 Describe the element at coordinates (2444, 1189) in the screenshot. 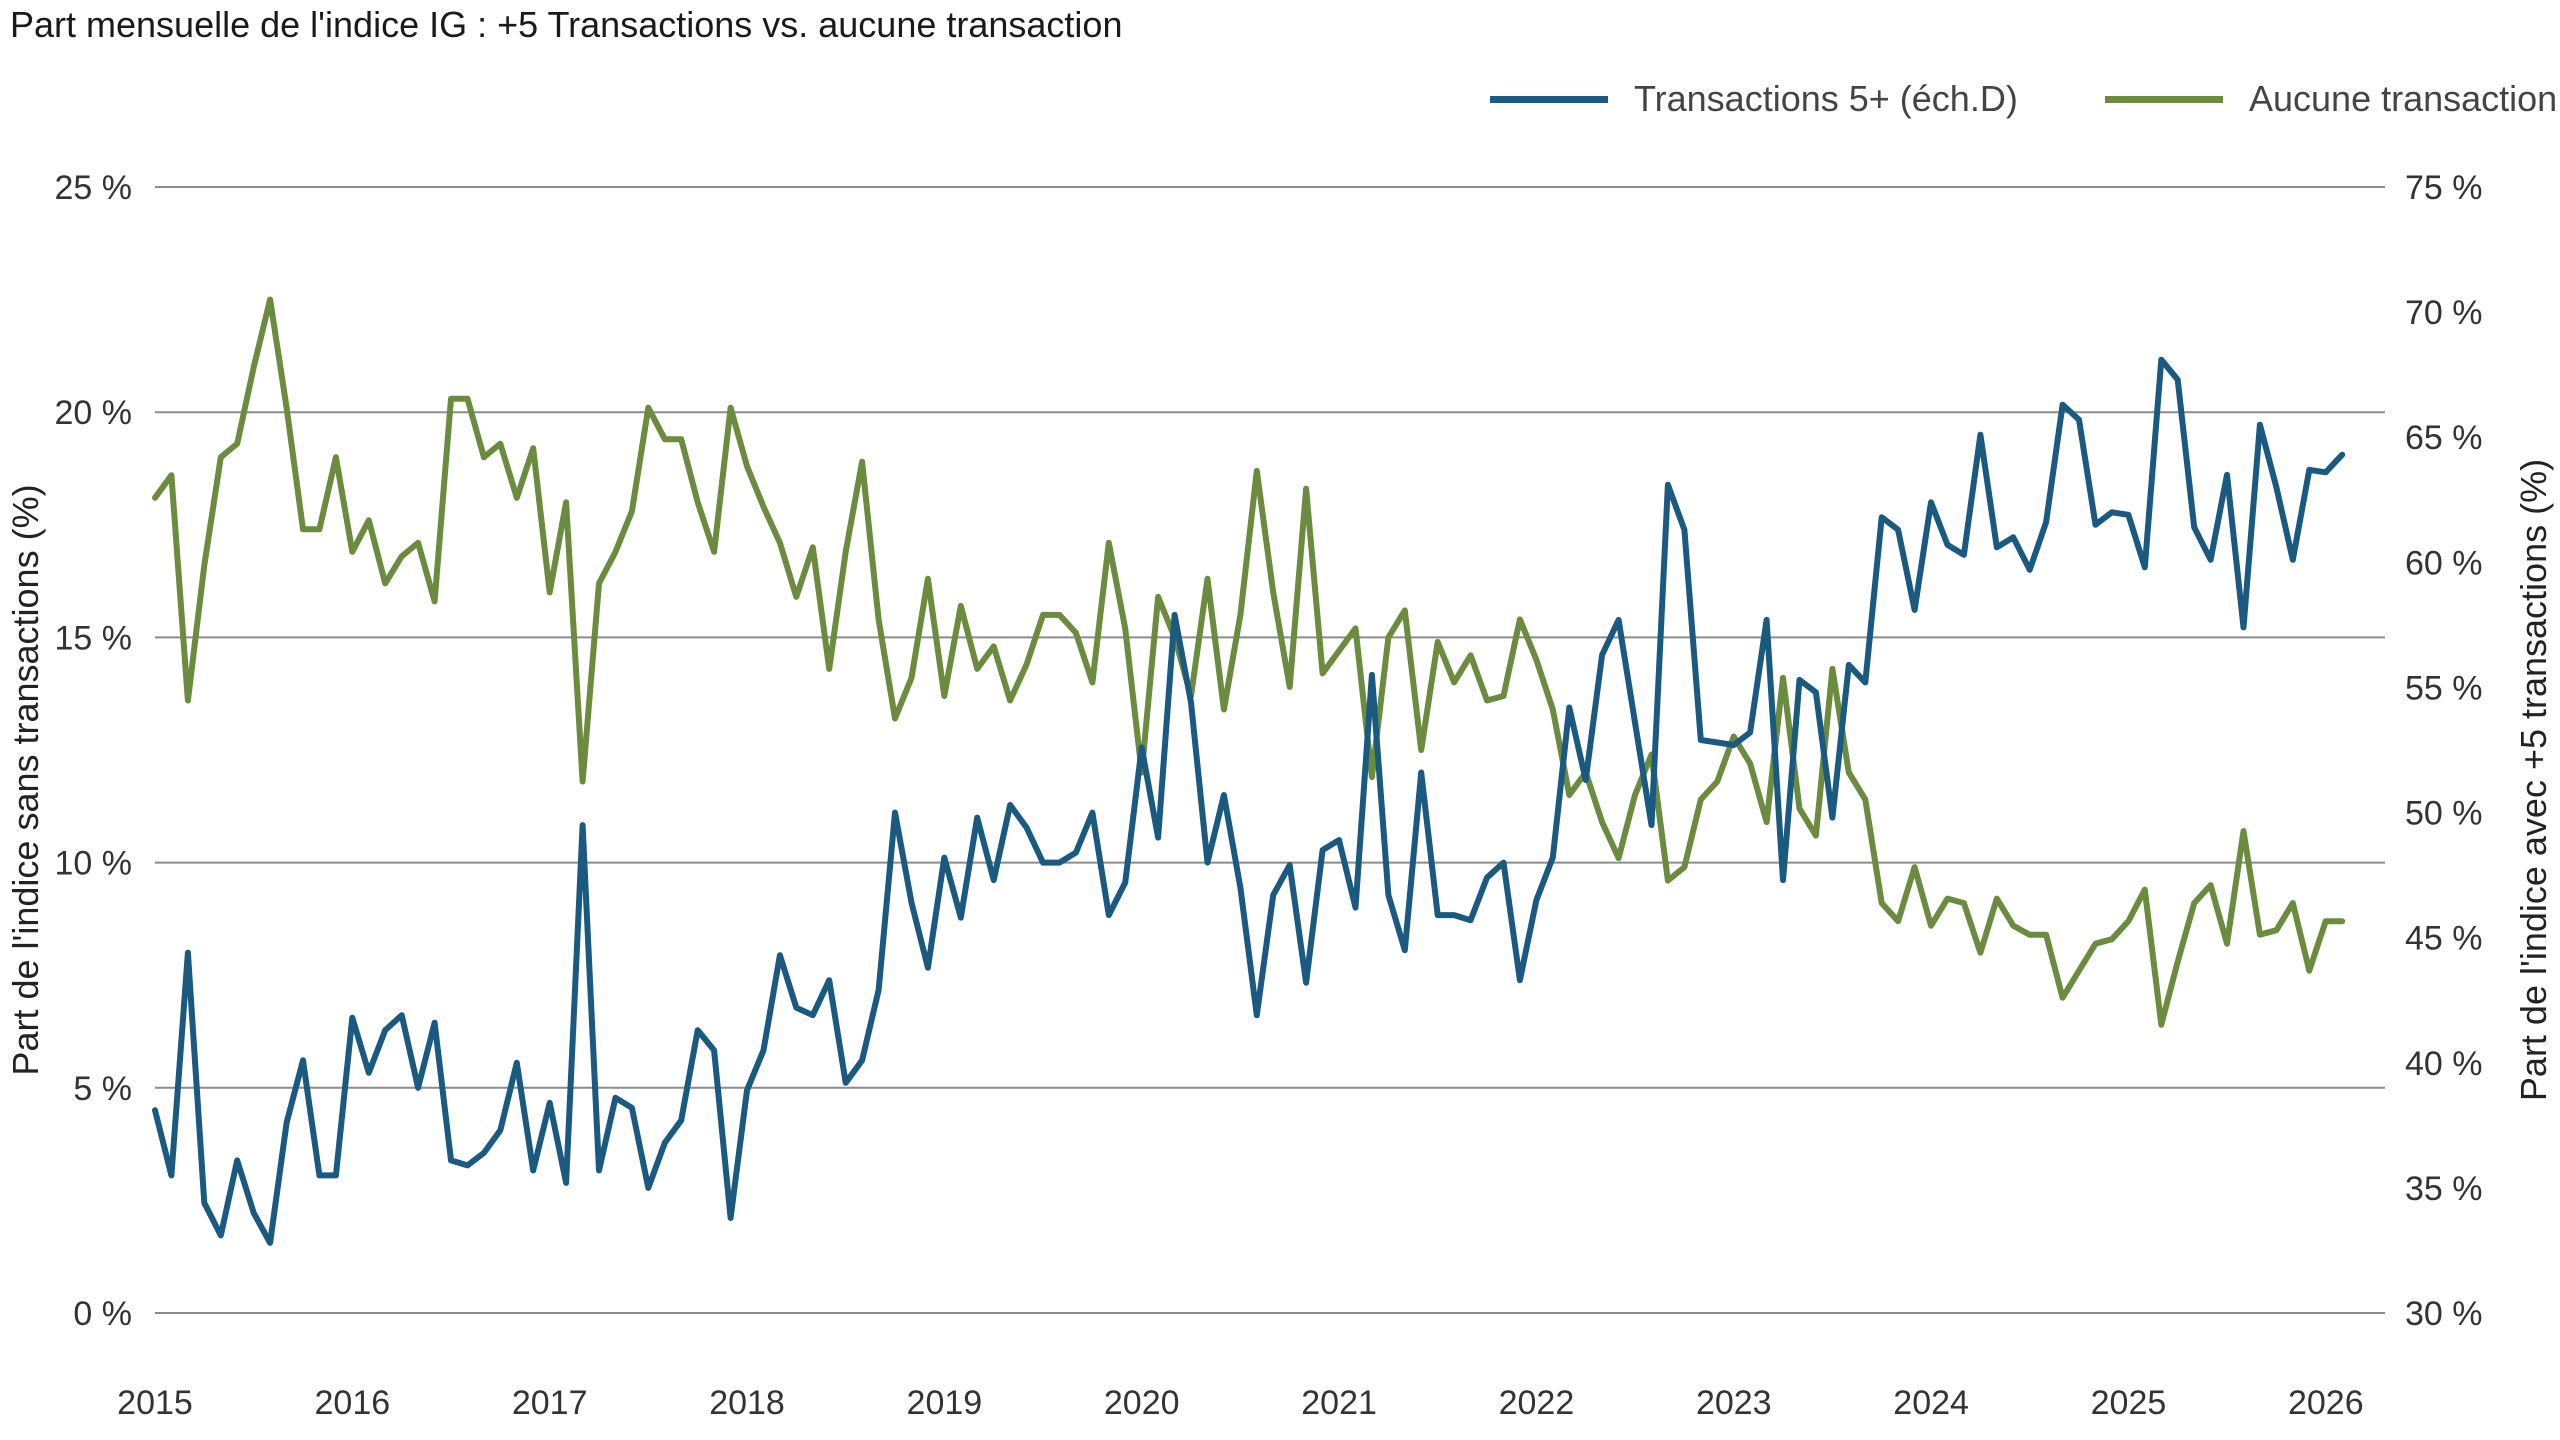

I see `y-tick-right: 35 %` at that location.